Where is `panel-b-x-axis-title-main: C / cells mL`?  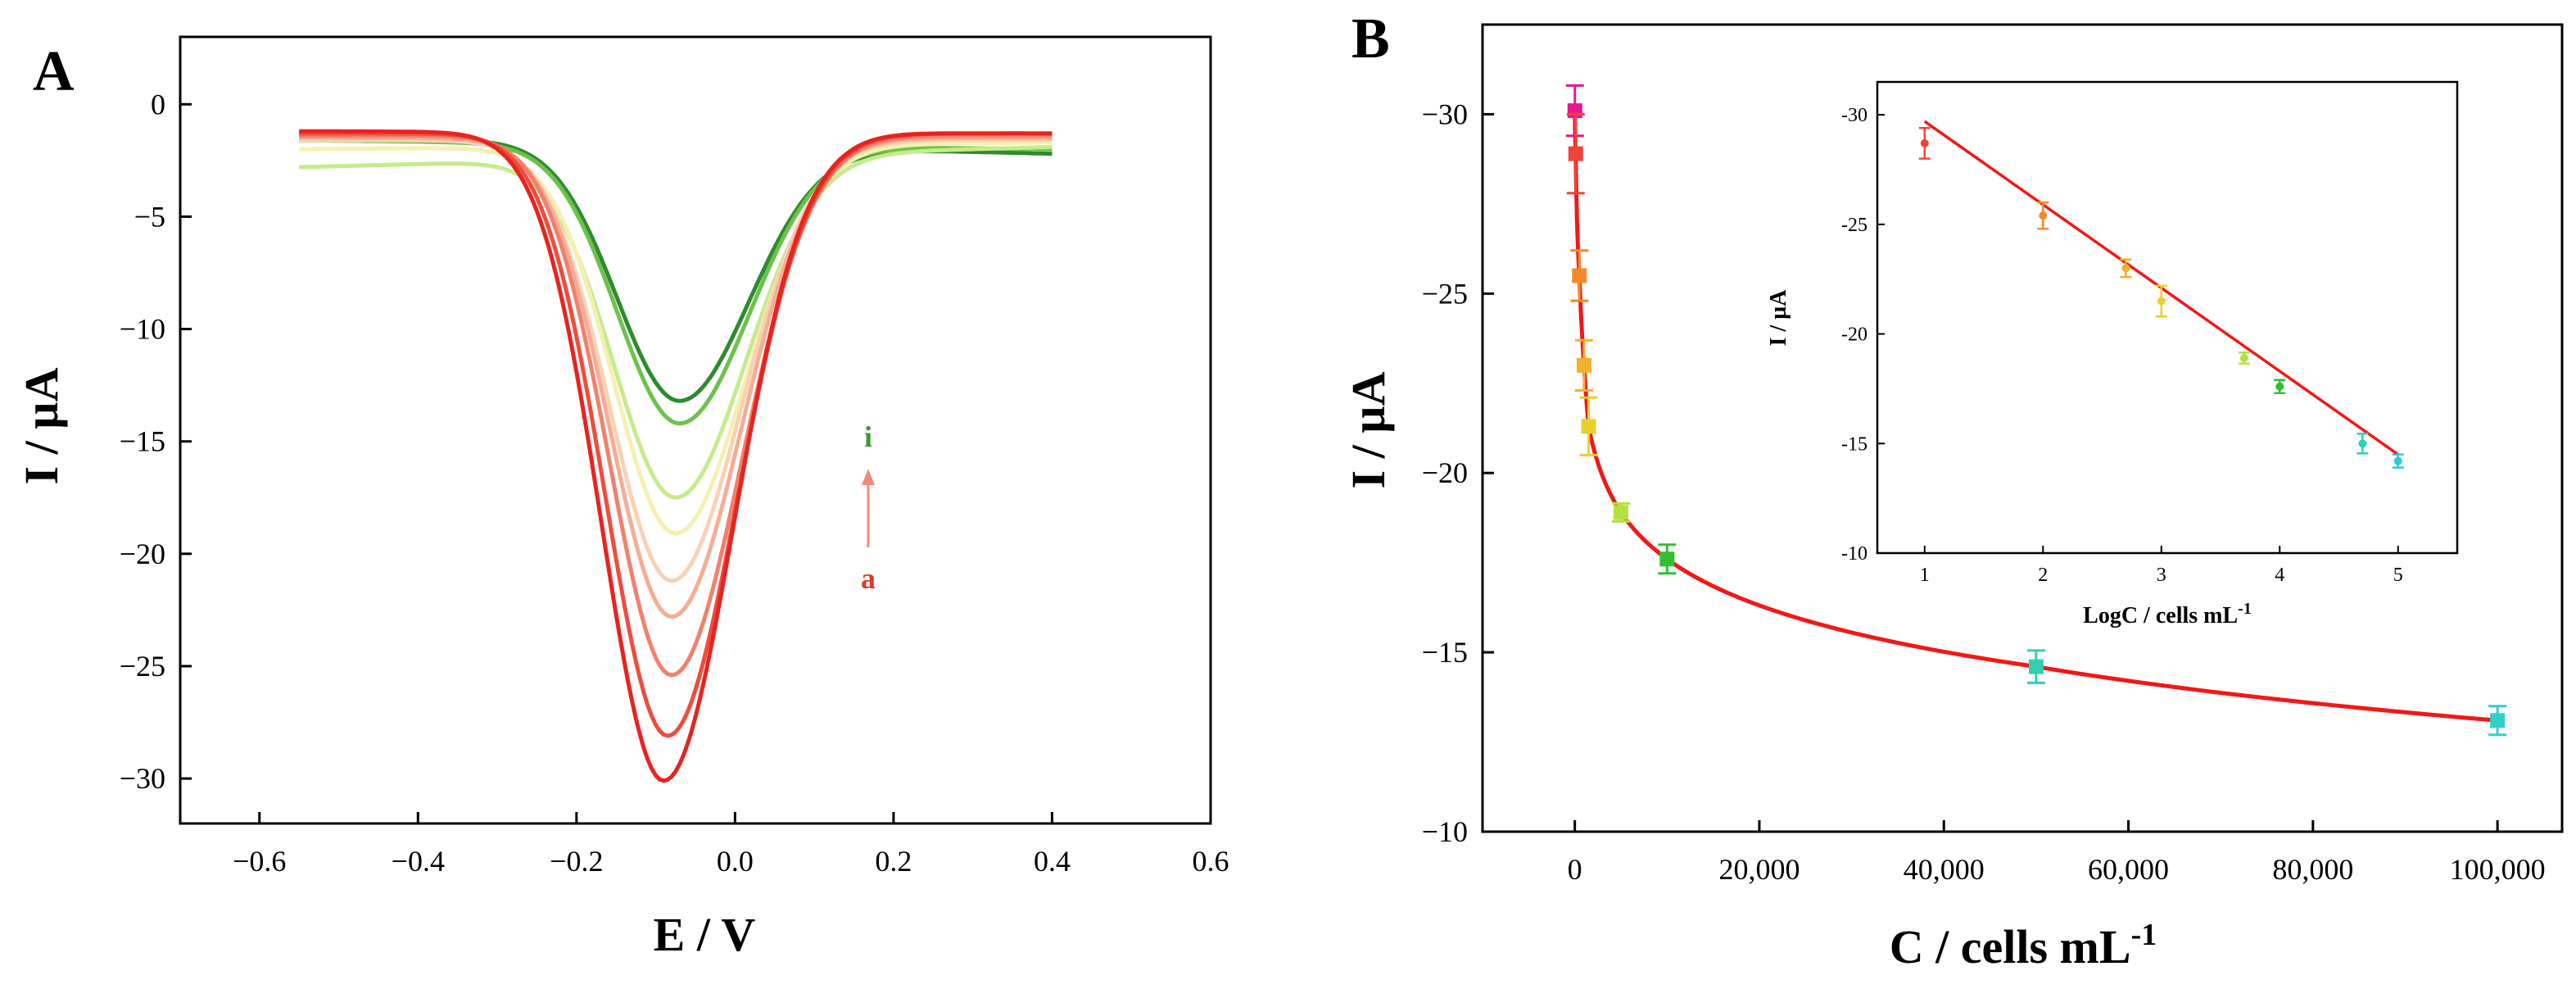 panel-b-x-axis-title-main: C / cells mL is located at coordinates (2010, 947).